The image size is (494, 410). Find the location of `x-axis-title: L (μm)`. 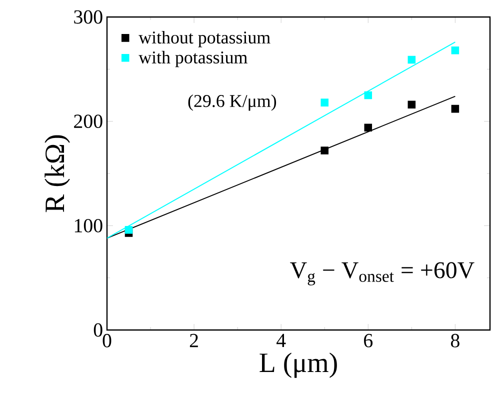

x-axis-title: L (μm) is located at coordinates (298, 365).